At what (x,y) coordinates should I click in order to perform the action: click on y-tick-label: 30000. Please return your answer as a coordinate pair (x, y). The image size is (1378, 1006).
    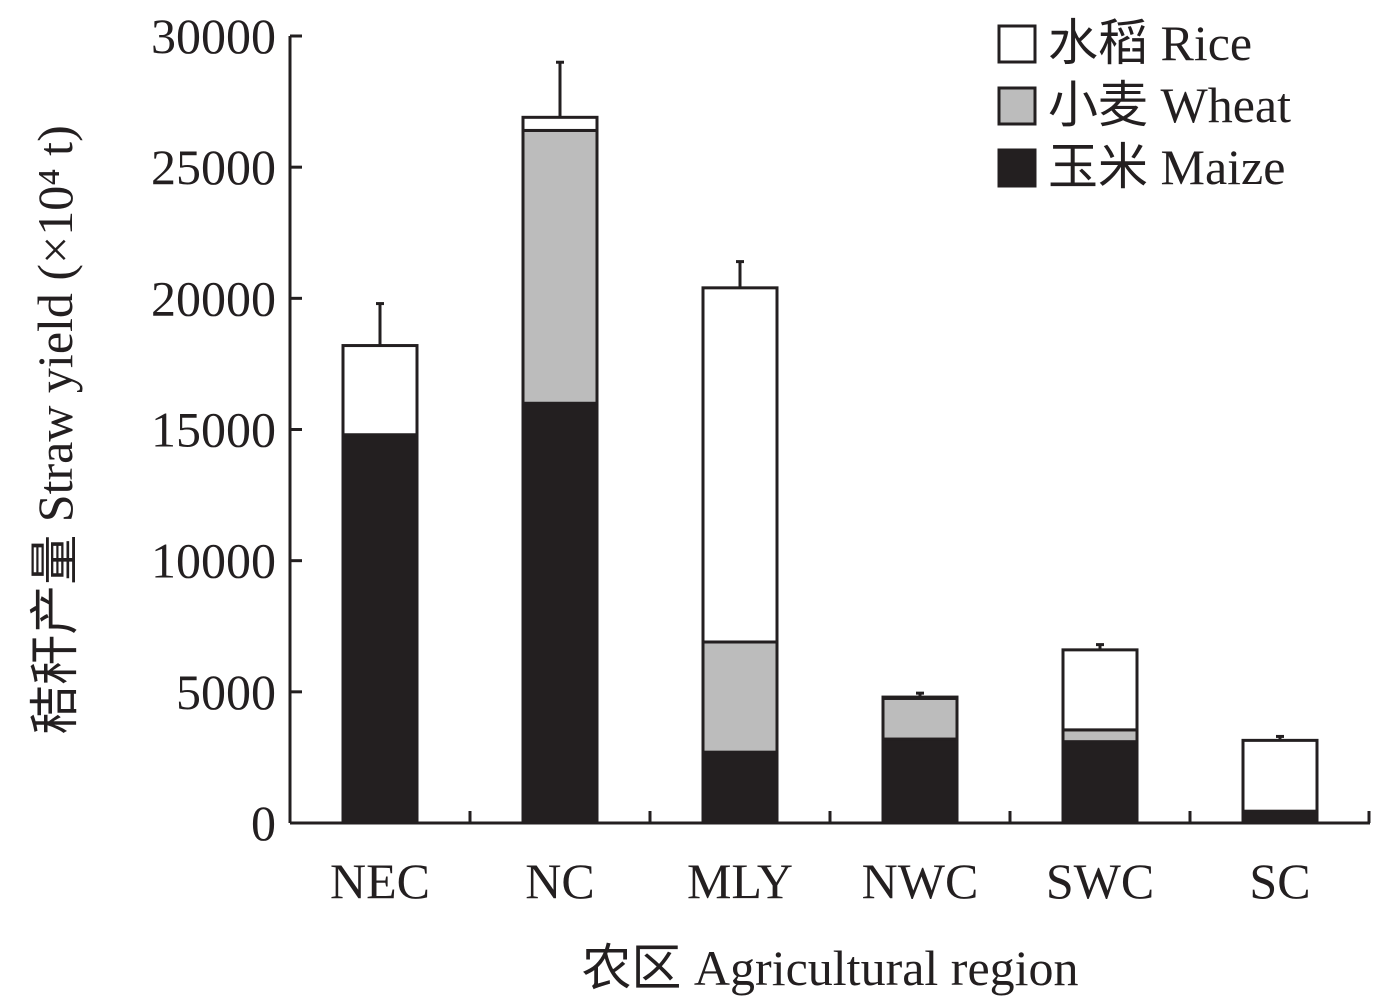
    Looking at the image, I should click on (213, 36).